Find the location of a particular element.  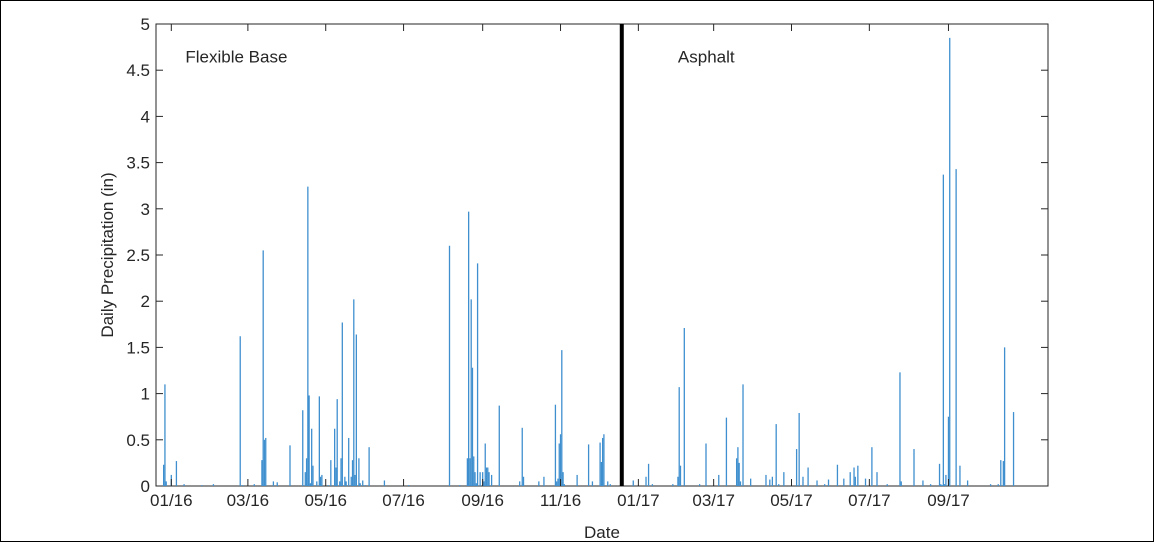

x-tick-label: 01/16 is located at coordinates (171, 500).